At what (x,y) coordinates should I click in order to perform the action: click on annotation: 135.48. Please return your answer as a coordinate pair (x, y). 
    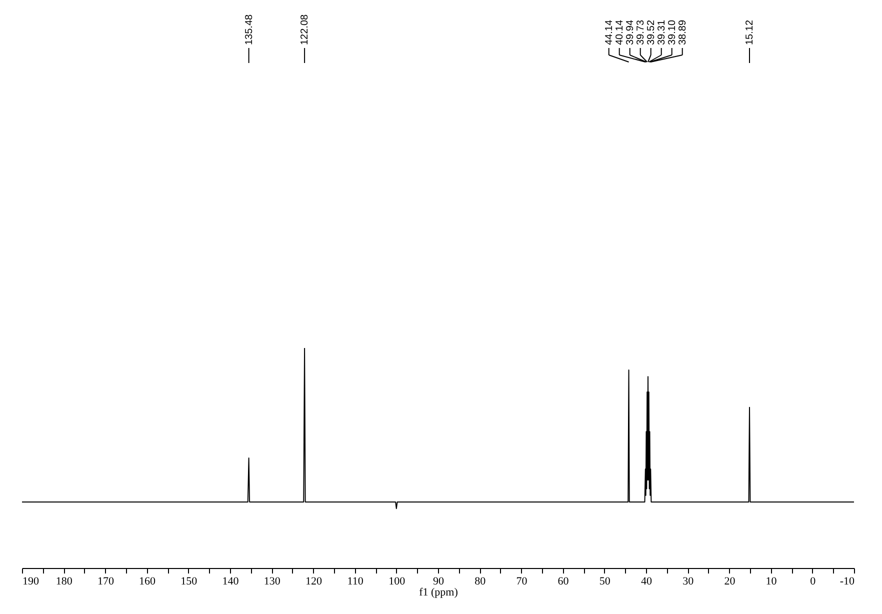
    Looking at the image, I should click on (249, 29).